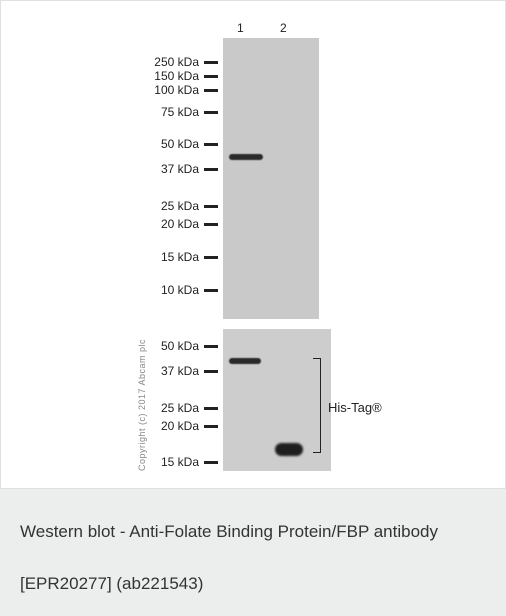 Image resolution: width=506 pixels, height=616 pixels. Describe the element at coordinates (240, 28) in the screenshot. I see `lane-label: 1` at that location.